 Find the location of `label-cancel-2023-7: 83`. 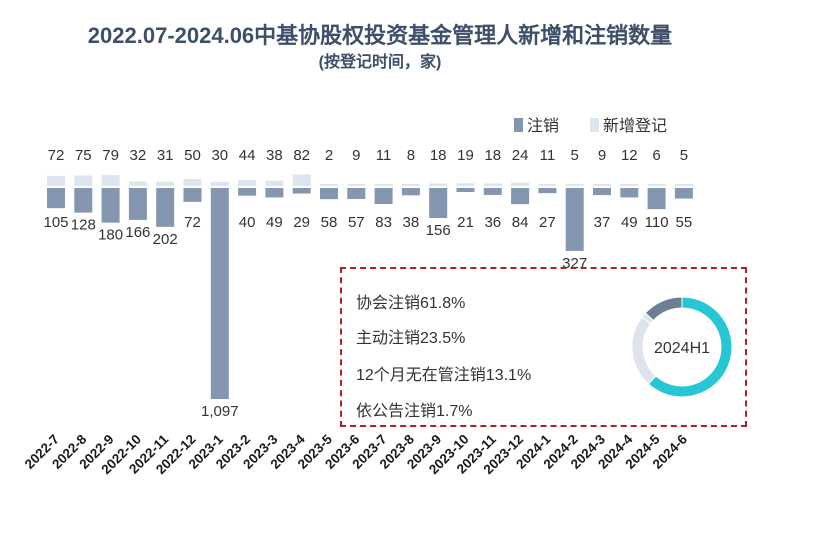

label-cancel-2023-7: 83 is located at coordinates (383, 222).